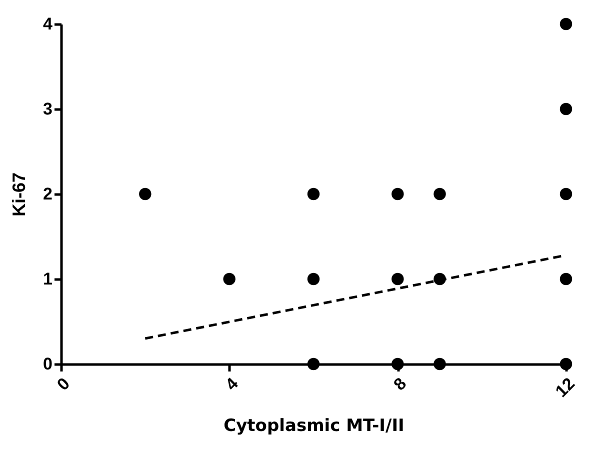  I want to click on y-tick-label: 0, so click(47, 364).